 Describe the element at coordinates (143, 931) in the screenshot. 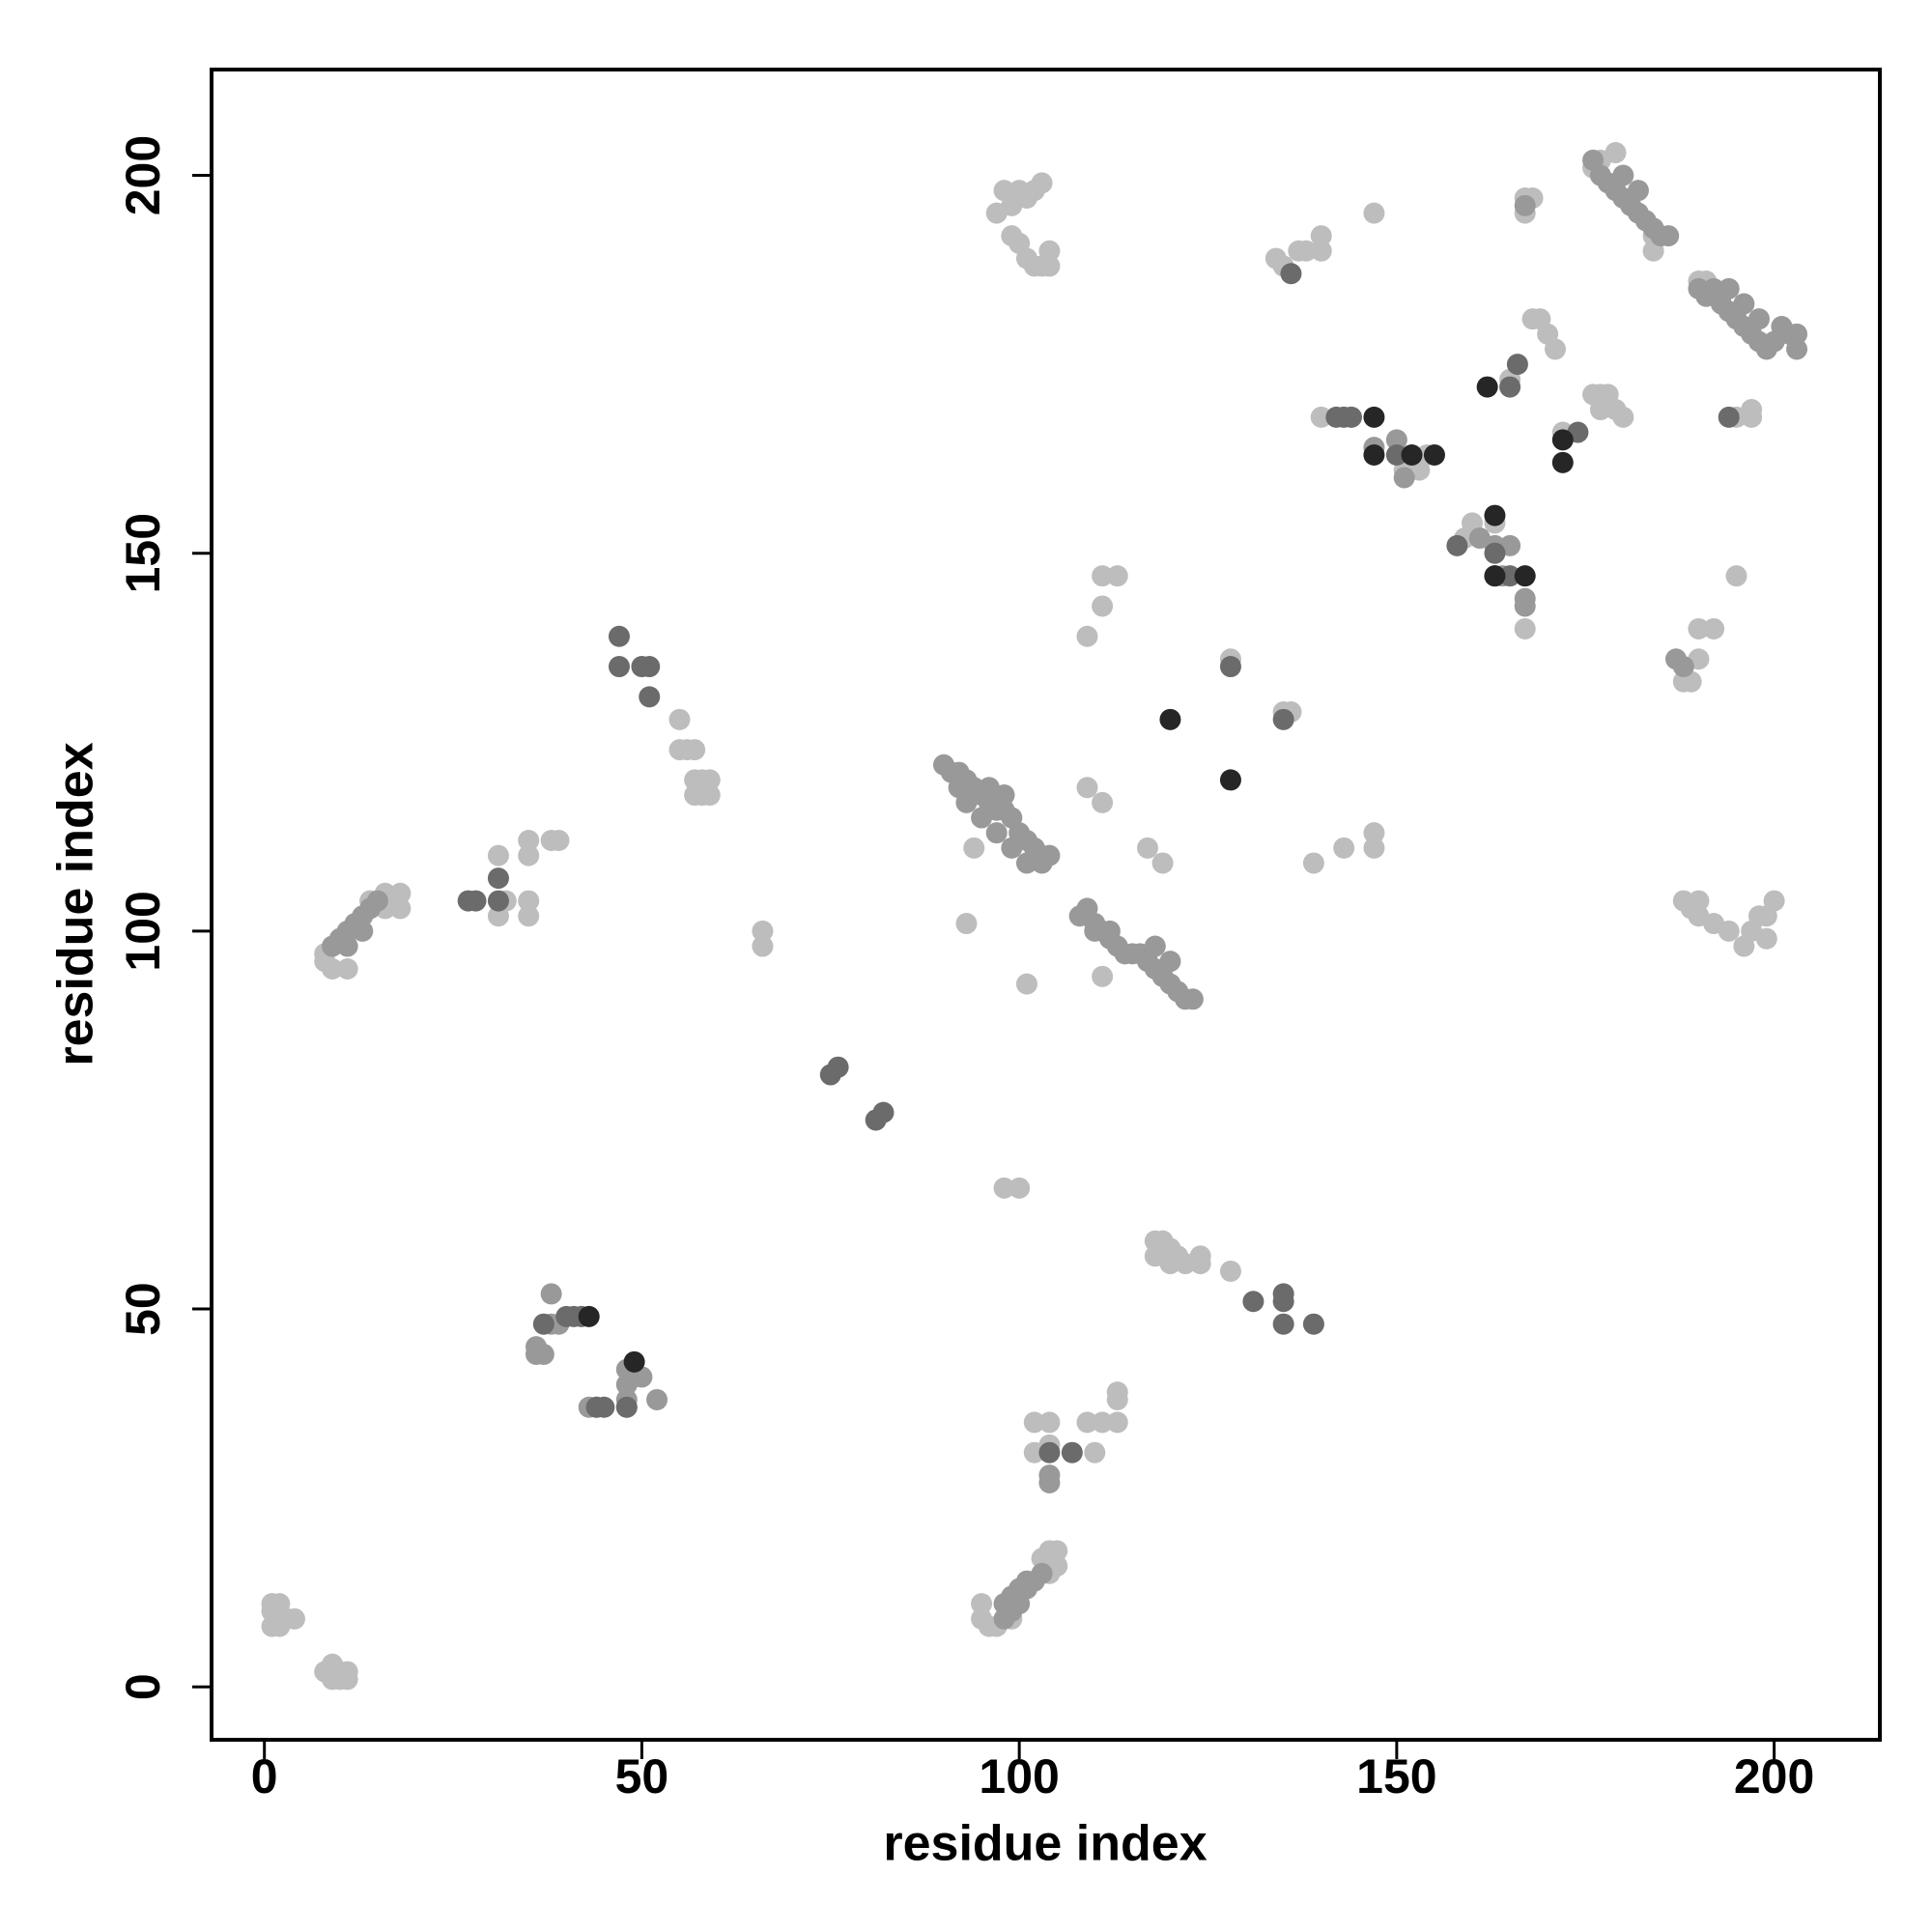

I see `y-tick-label: 100` at that location.